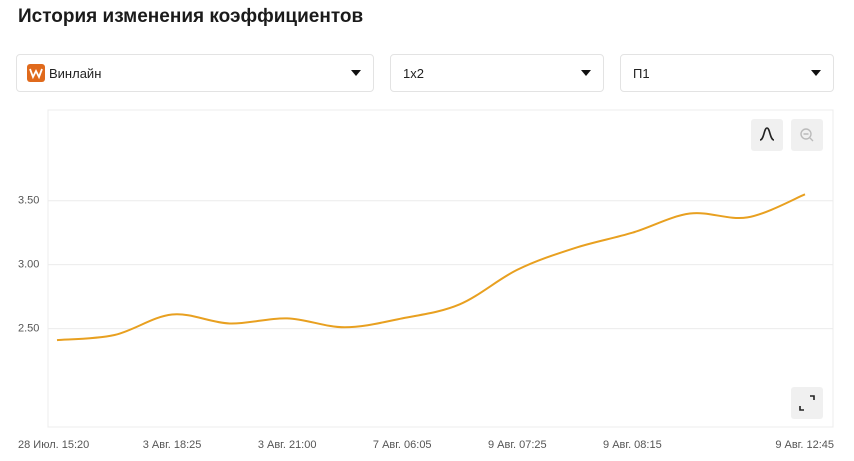  Describe the element at coordinates (413, 73) in the screenshot. I see `select-text: 1x2` at that location.